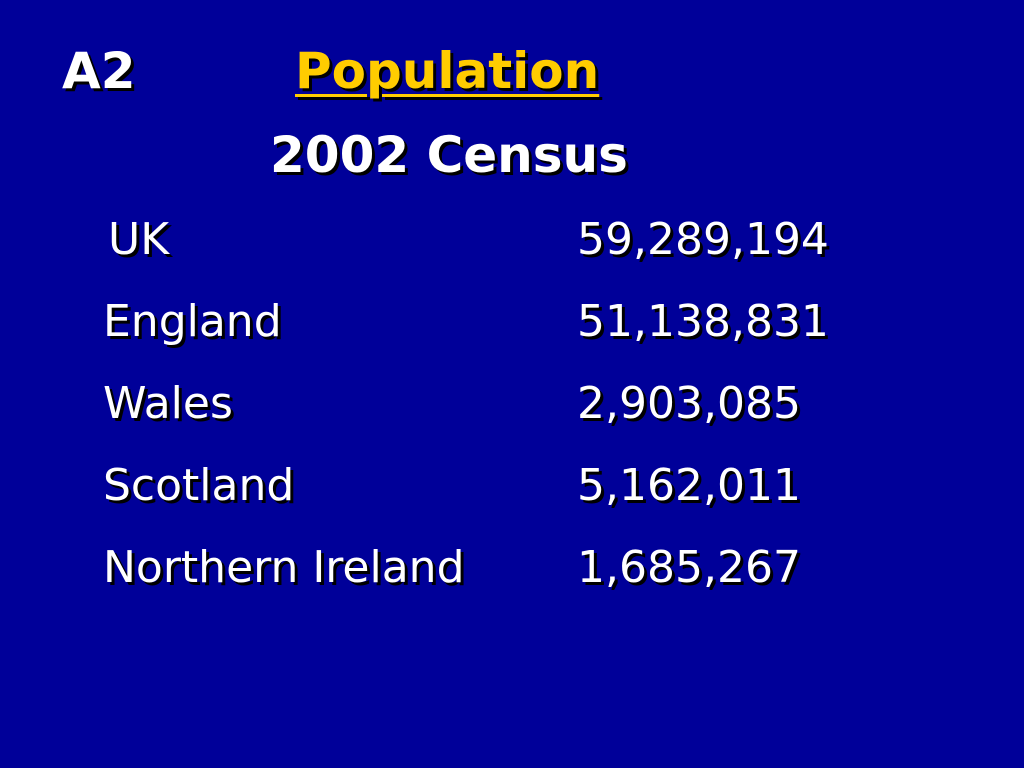 The height and width of the screenshot is (768, 1024). I want to click on population-value: 2,903,085, so click(689, 403).